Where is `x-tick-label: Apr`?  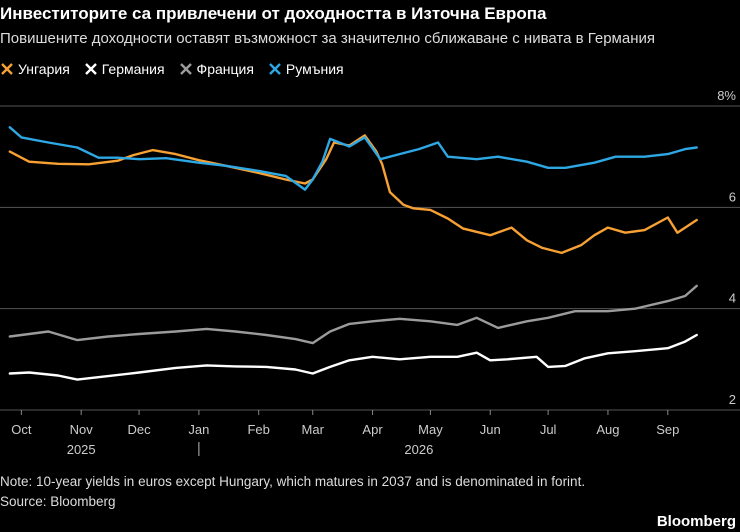 x-tick-label: Apr is located at coordinates (372, 429).